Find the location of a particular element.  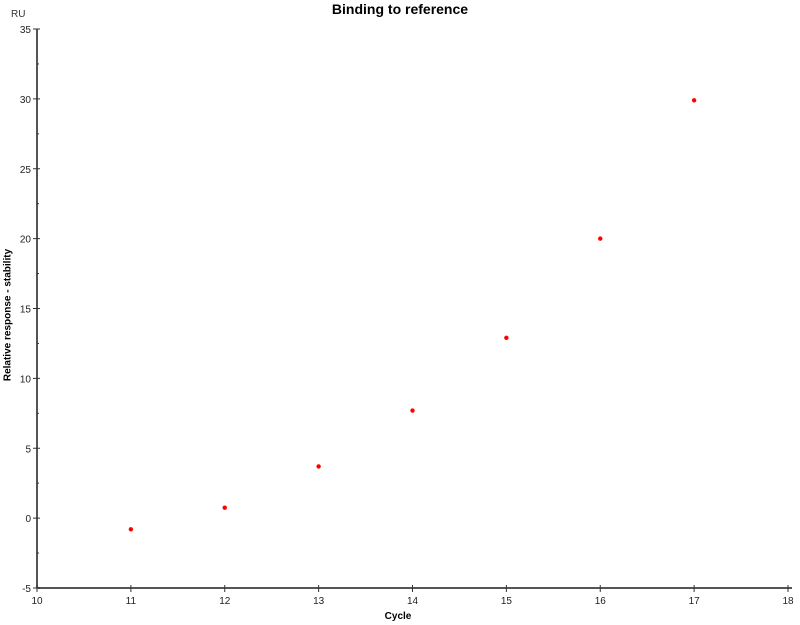

x-axis-label: Cycle is located at coordinates (398, 616).